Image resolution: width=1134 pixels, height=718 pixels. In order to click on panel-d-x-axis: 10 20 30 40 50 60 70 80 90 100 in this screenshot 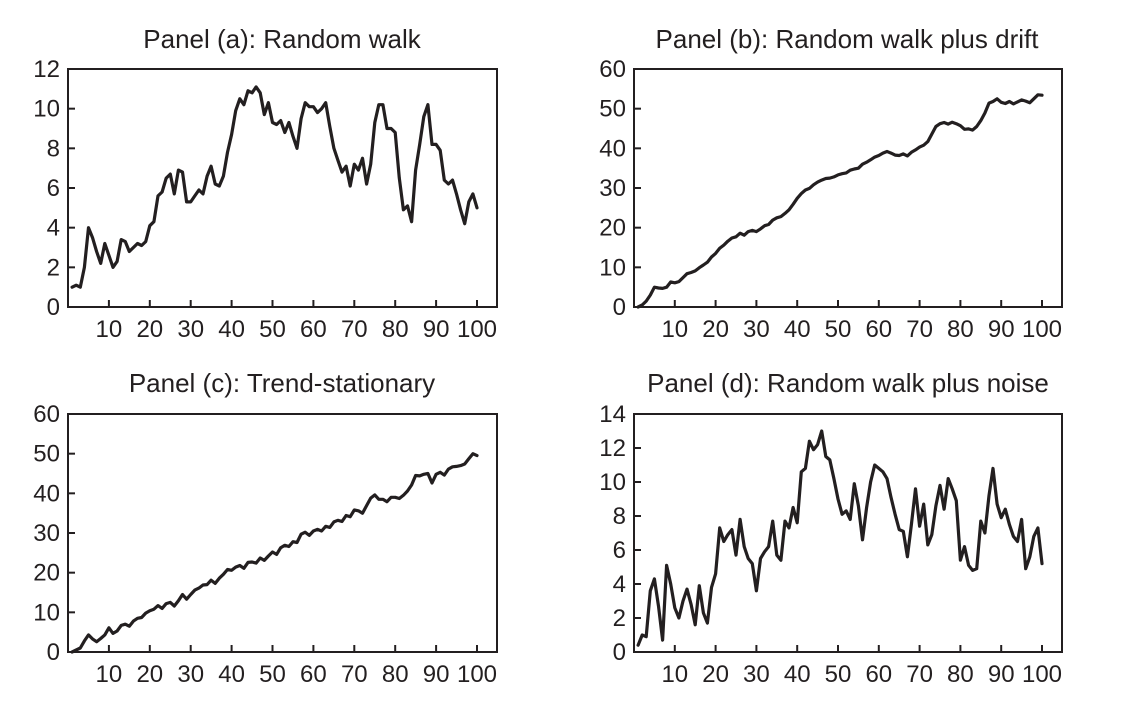, I will do `click(861, 666)`.